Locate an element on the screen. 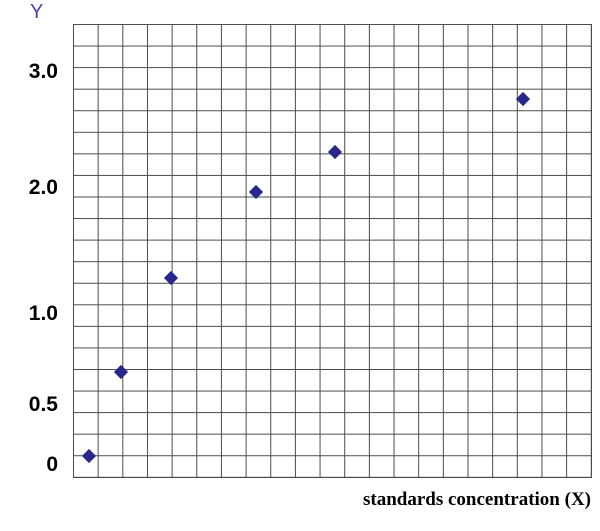  y-tick-label: 3.0 is located at coordinates (43, 71).